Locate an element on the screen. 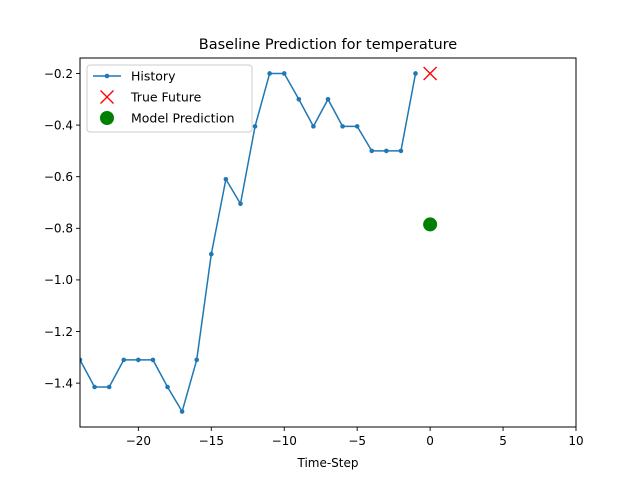 Image resolution: width=640 pixels, height=480 pixels. legend: History True Future Model Prediction is located at coordinates (169, 98).